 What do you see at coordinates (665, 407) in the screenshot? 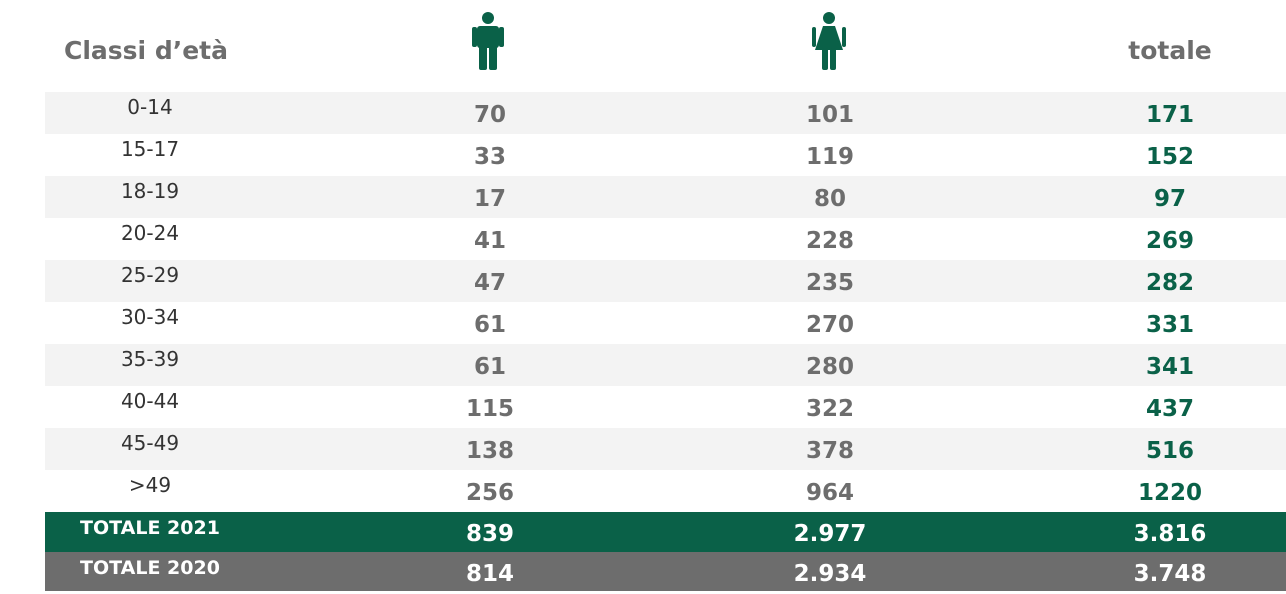
I see `table-row: 40-44 115 322 437` at bounding box center [665, 407].